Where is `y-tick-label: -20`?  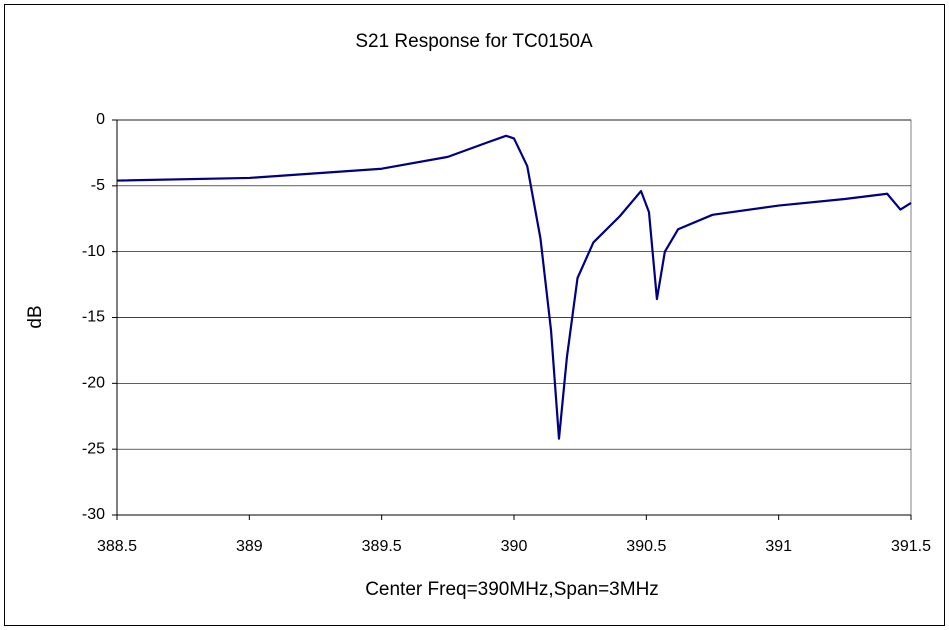
y-tick-label: -20 is located at coordinates (93, 383).